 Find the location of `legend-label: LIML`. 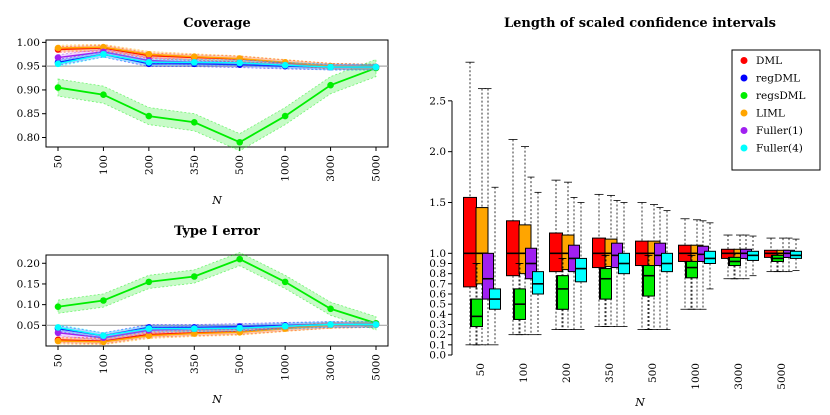

legend-label: LIML is located at coordinates (770, 114).